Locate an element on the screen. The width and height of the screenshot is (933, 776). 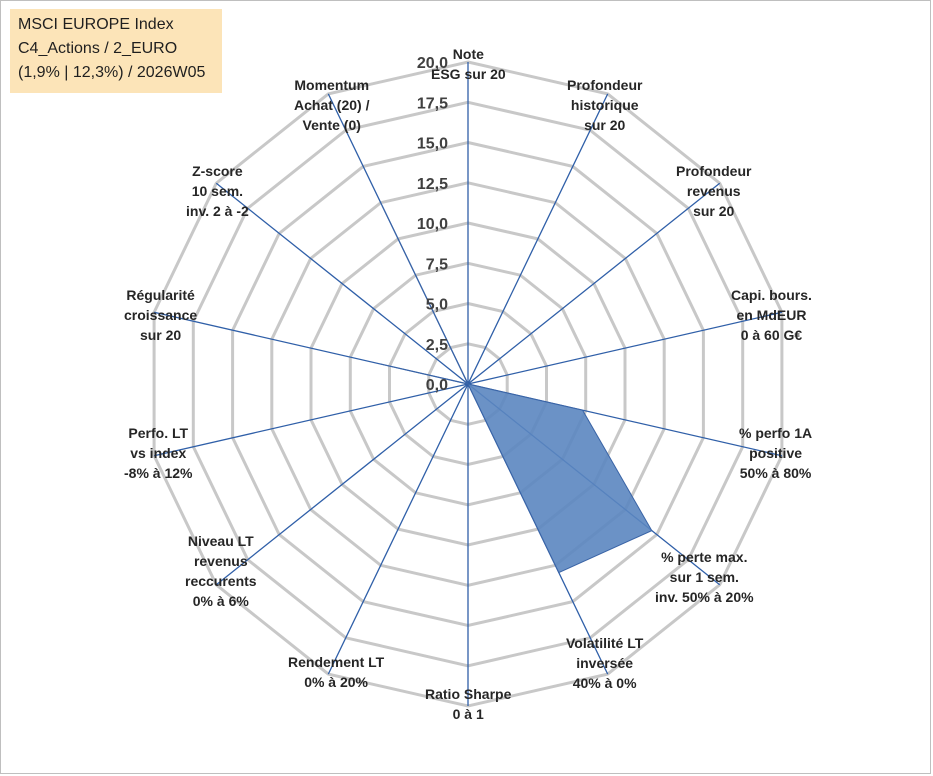
axis-label-8: Rendement LT 0% à 20% is located at coordinates (336, 672).